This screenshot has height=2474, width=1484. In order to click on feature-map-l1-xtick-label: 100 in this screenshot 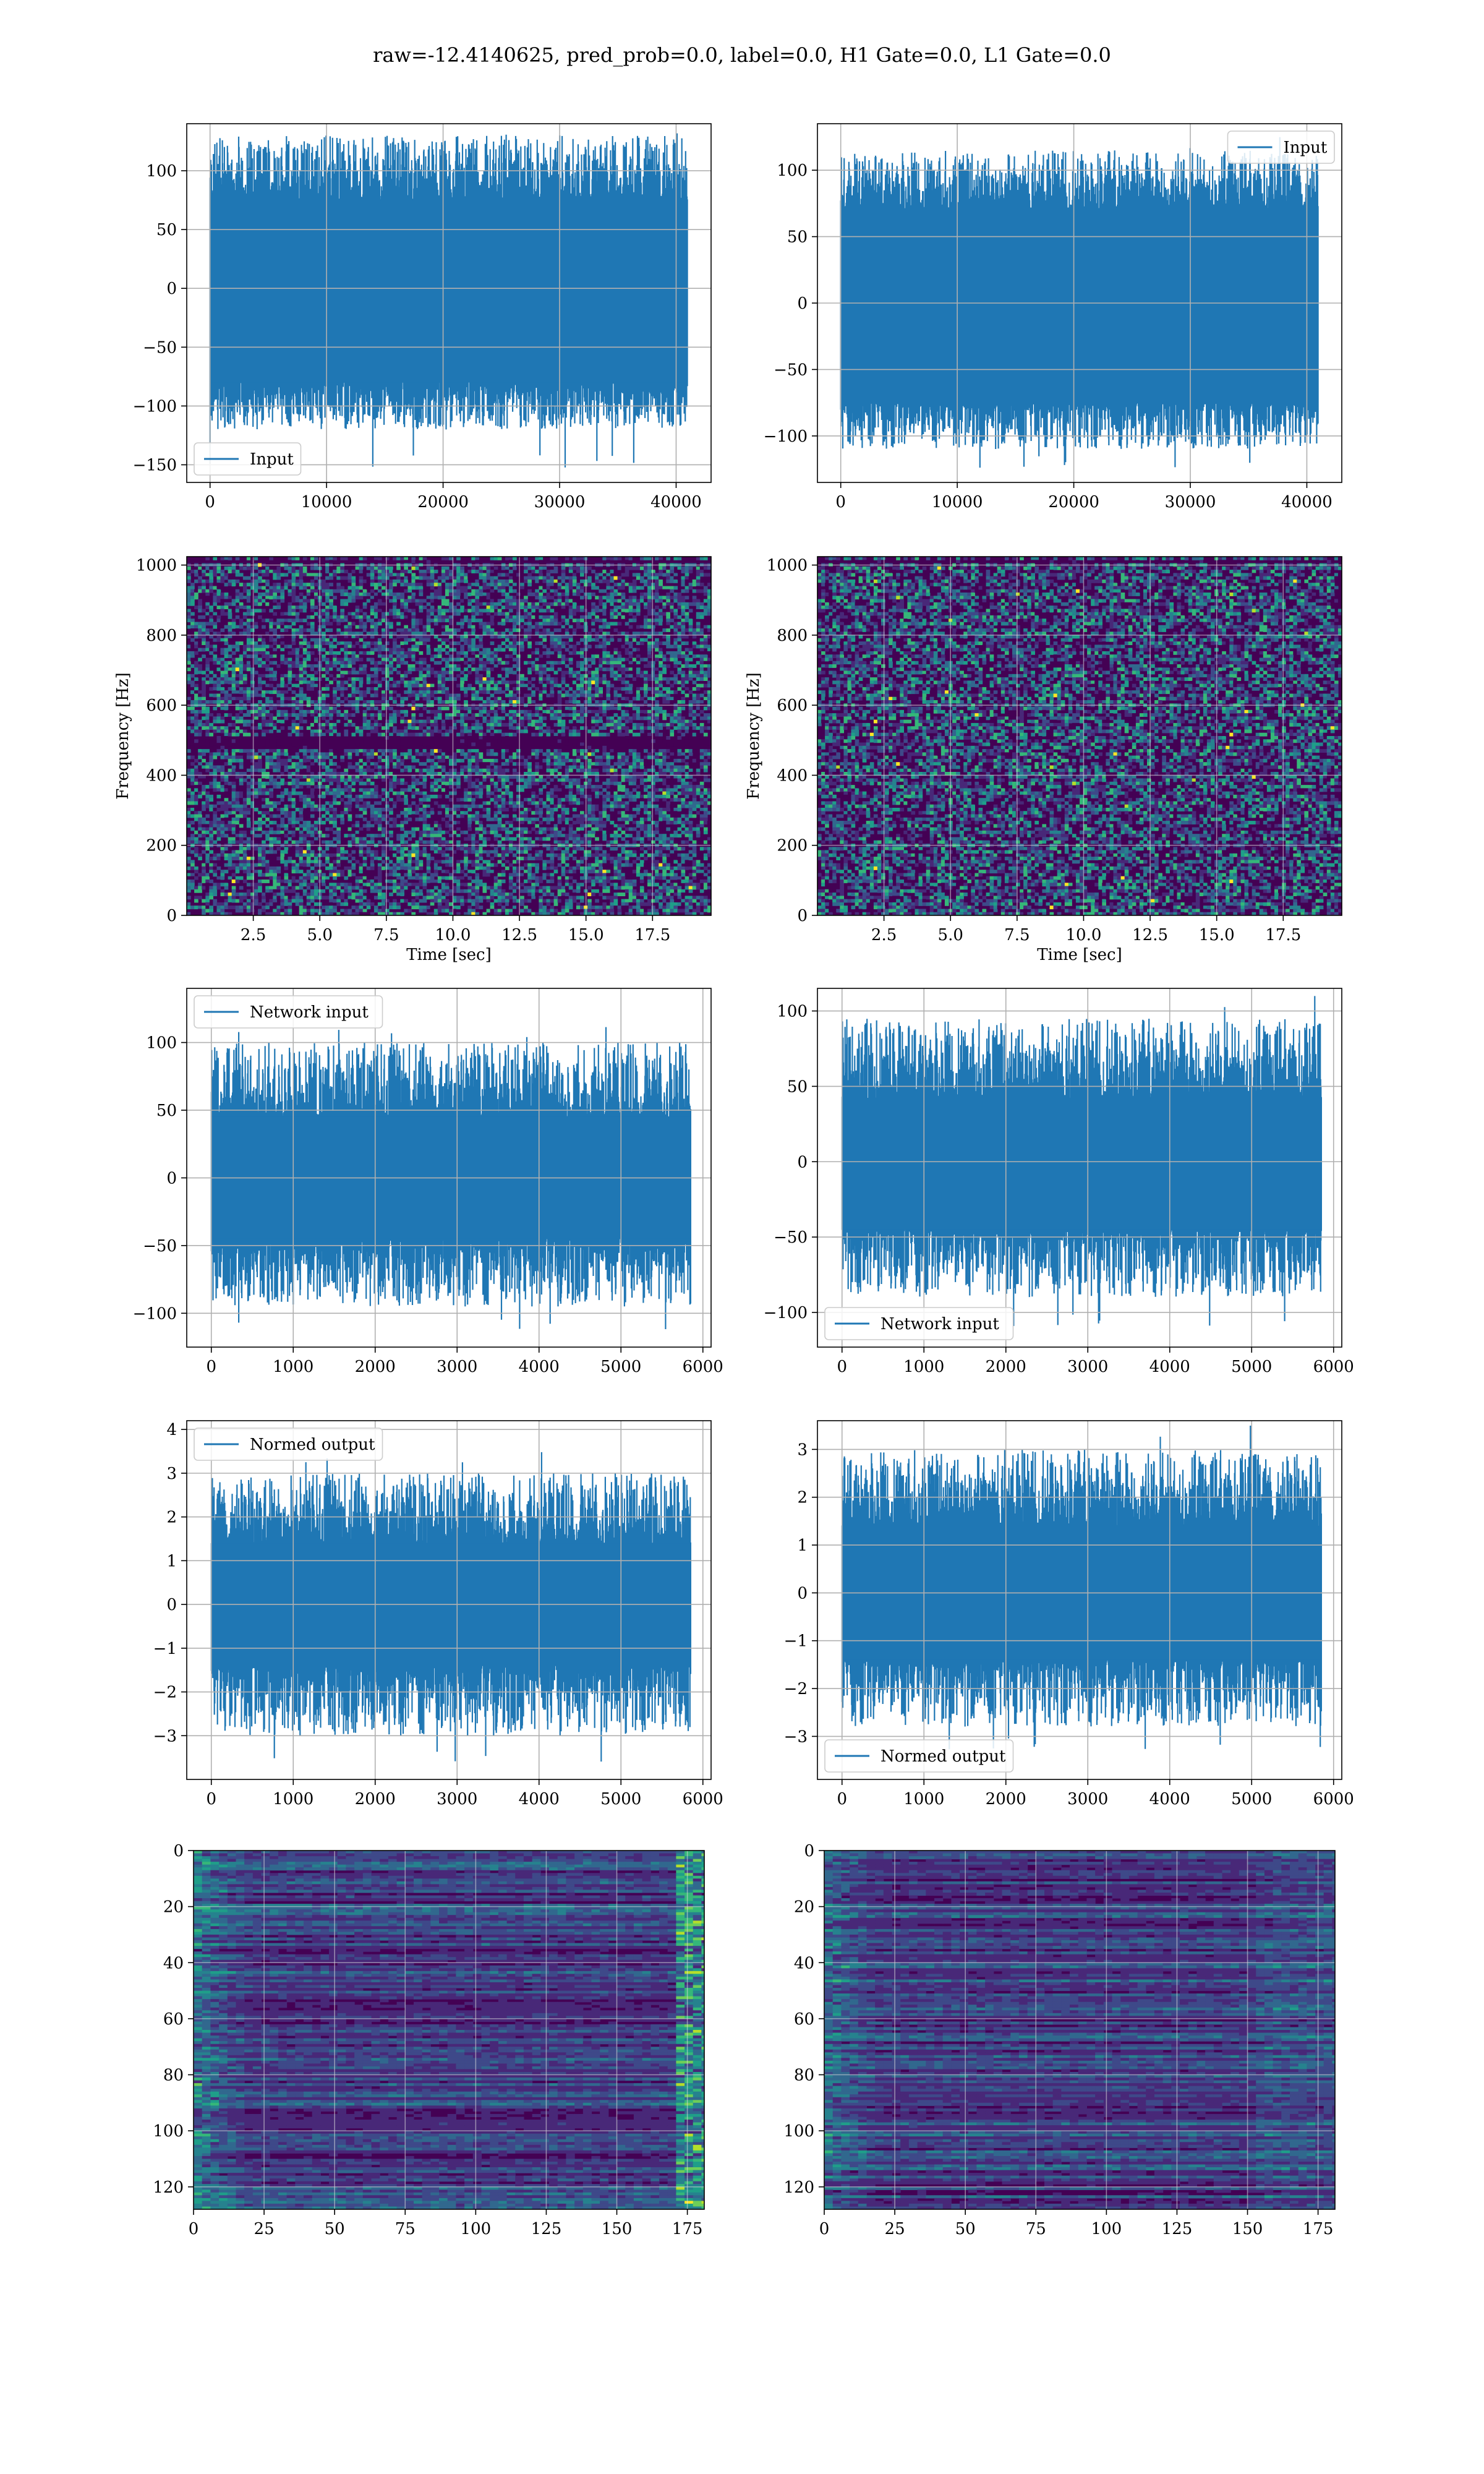, I will do `click(1106, 2229)`.